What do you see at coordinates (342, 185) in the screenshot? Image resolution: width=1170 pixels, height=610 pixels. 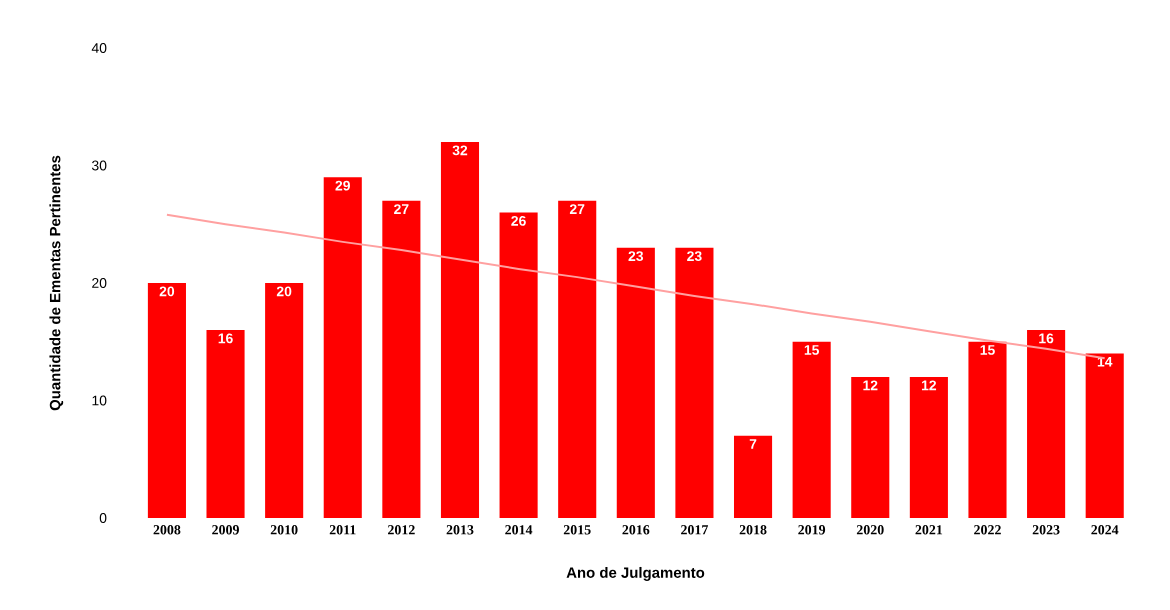 I see `data-label: 29` at bounding box center [342, 185].